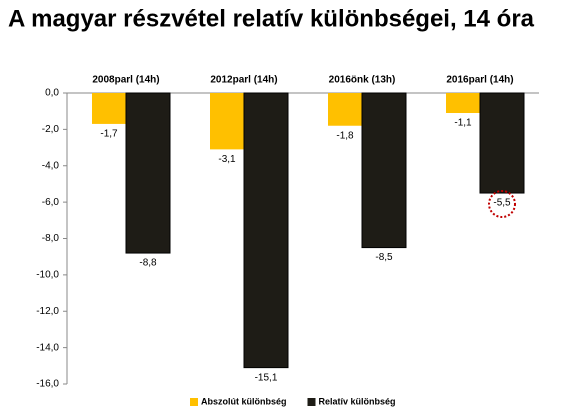 The width and height of the screenshot is (580, 415). What do you see at coordinates (47, 384) in the screenshot?
I see `y-tick-label: -16,0` at bounding box center [47, 384].